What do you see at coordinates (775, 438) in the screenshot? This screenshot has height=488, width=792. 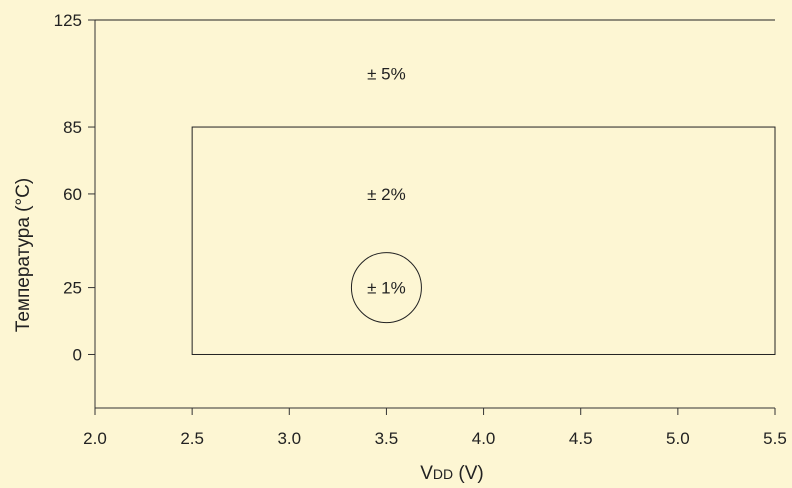 I see `x-tick-label: 5.5` at bounding box center [775, 438].